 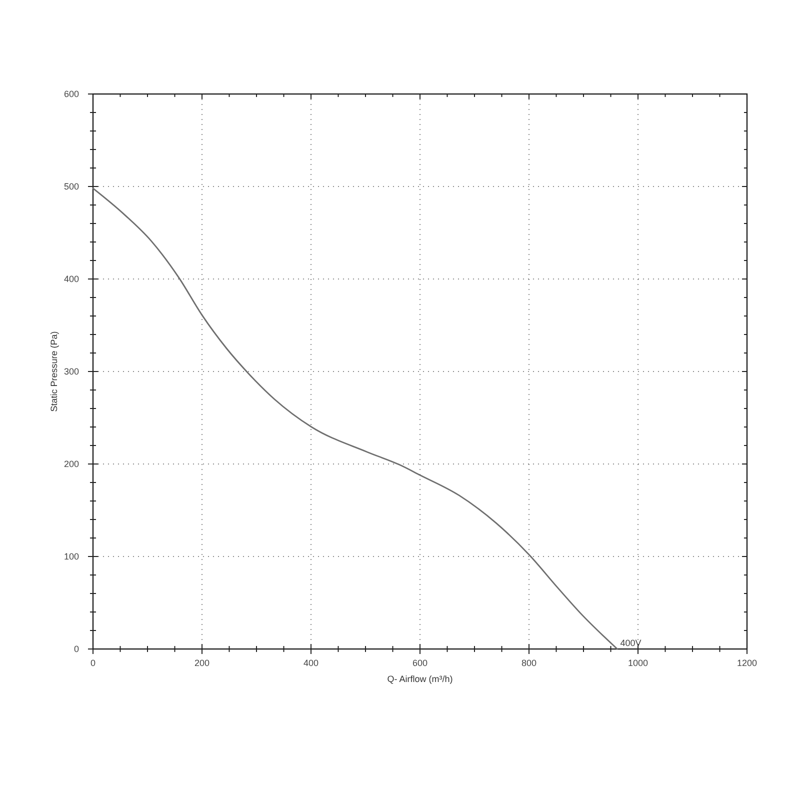 What do you see at coordinates (420, 679) in the screenshot?
I see `x-axis-title: Q- Airflow (m³/h)` at bounding box center [420, 679].